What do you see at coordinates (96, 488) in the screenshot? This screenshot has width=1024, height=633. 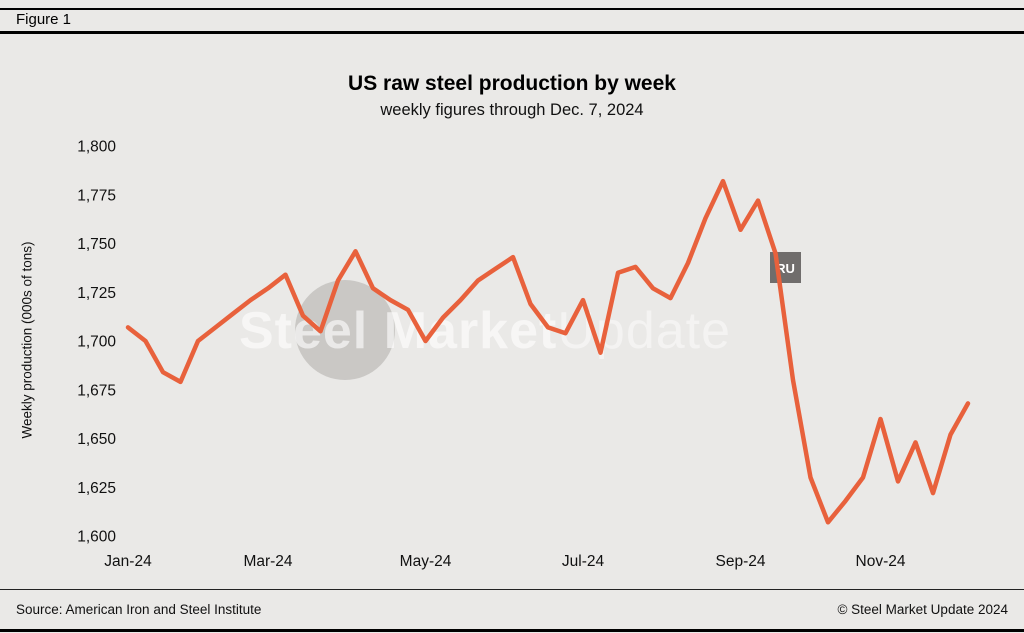 I see `y-tick-label: 1,625` at bounding box center [96, 488].